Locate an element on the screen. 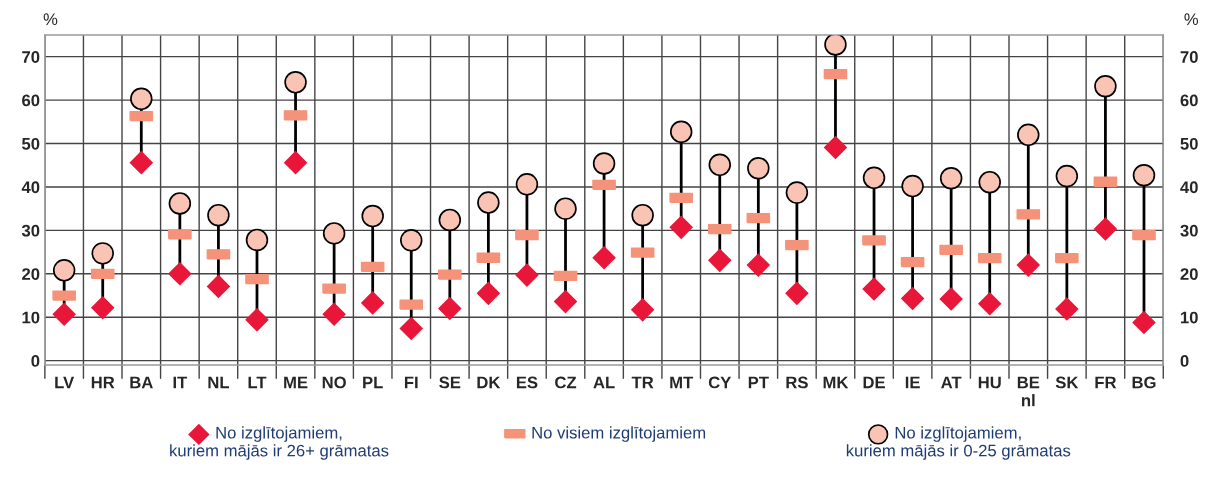 The height and width of the screenshot is (479, 1213). x-tick-label: LT is located at coordinates (257, 382).